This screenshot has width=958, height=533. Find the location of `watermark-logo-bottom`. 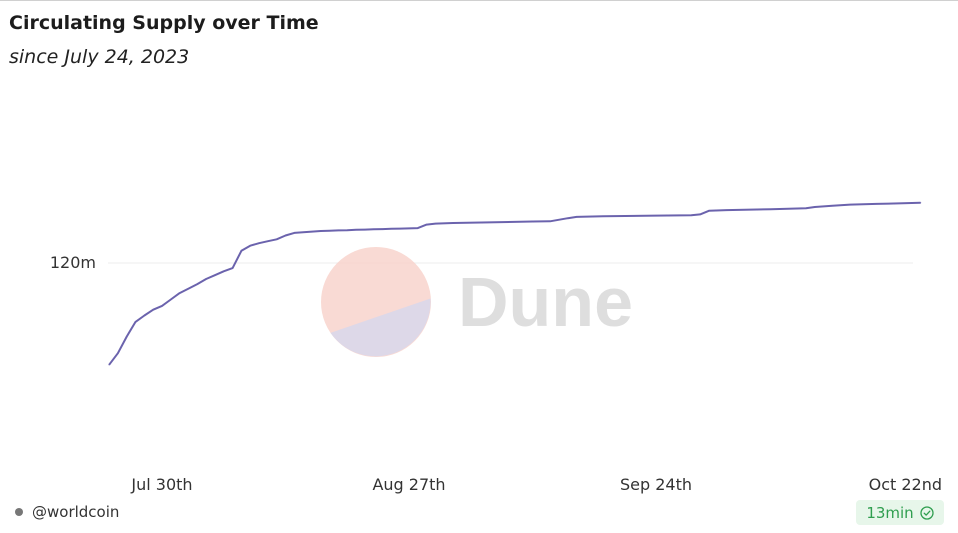

watermark-logo-bottom is located at coordinates (380, 327).